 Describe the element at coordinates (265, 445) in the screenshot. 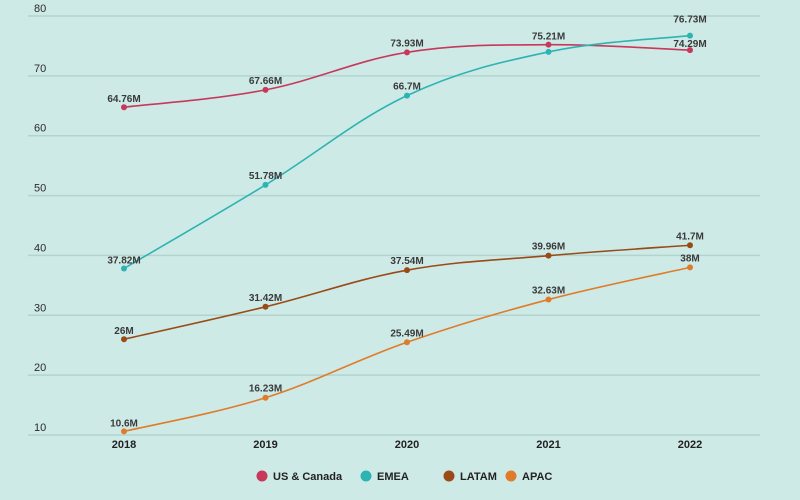

I see `x-tick-label: 2019` at that location.